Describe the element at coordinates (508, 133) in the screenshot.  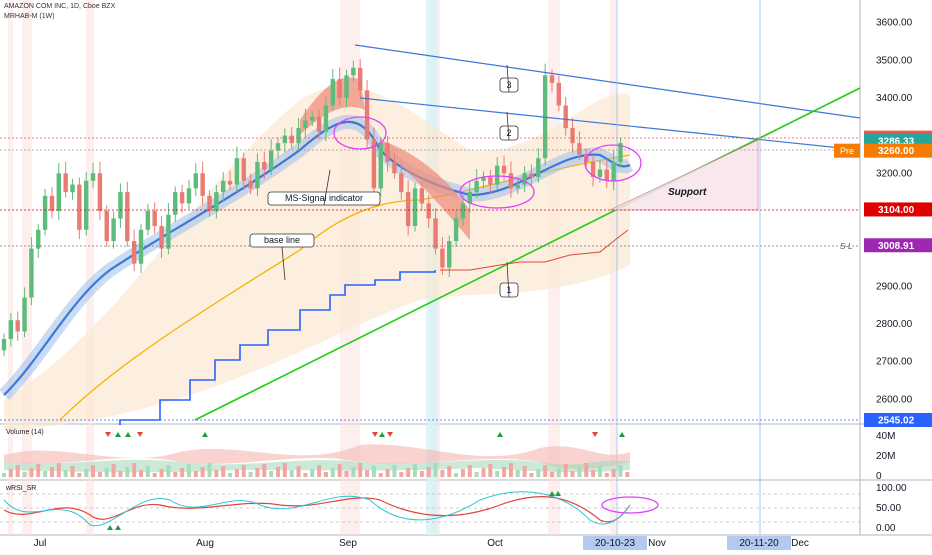
I see `wave-2-callout-label: 2` at that location.